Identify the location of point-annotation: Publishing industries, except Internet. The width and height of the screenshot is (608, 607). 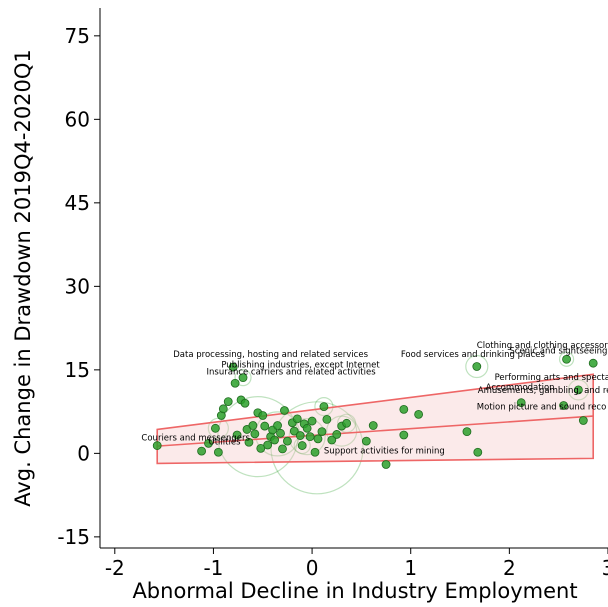
(300, 366).